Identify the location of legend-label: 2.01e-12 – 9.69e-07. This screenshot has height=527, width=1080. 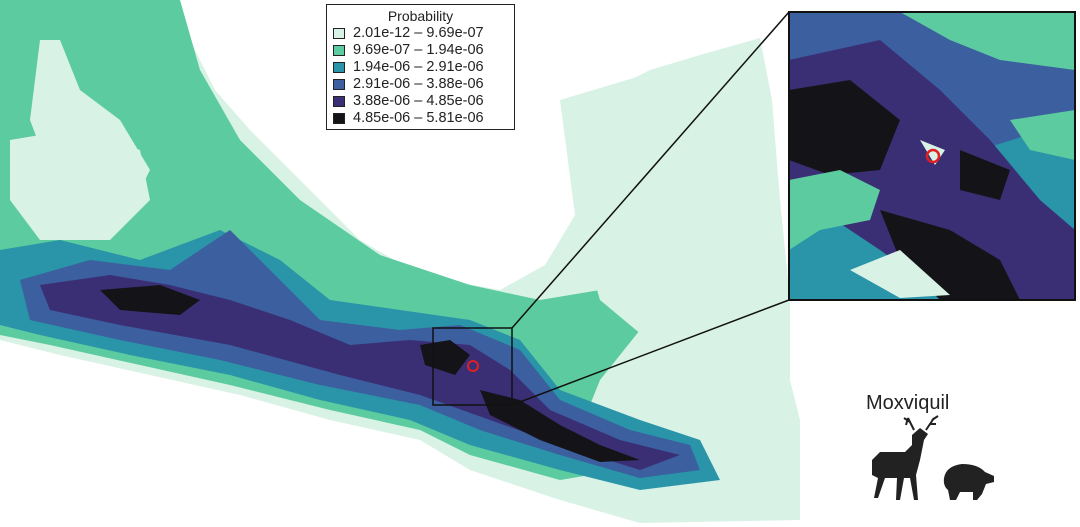
(418, 33).